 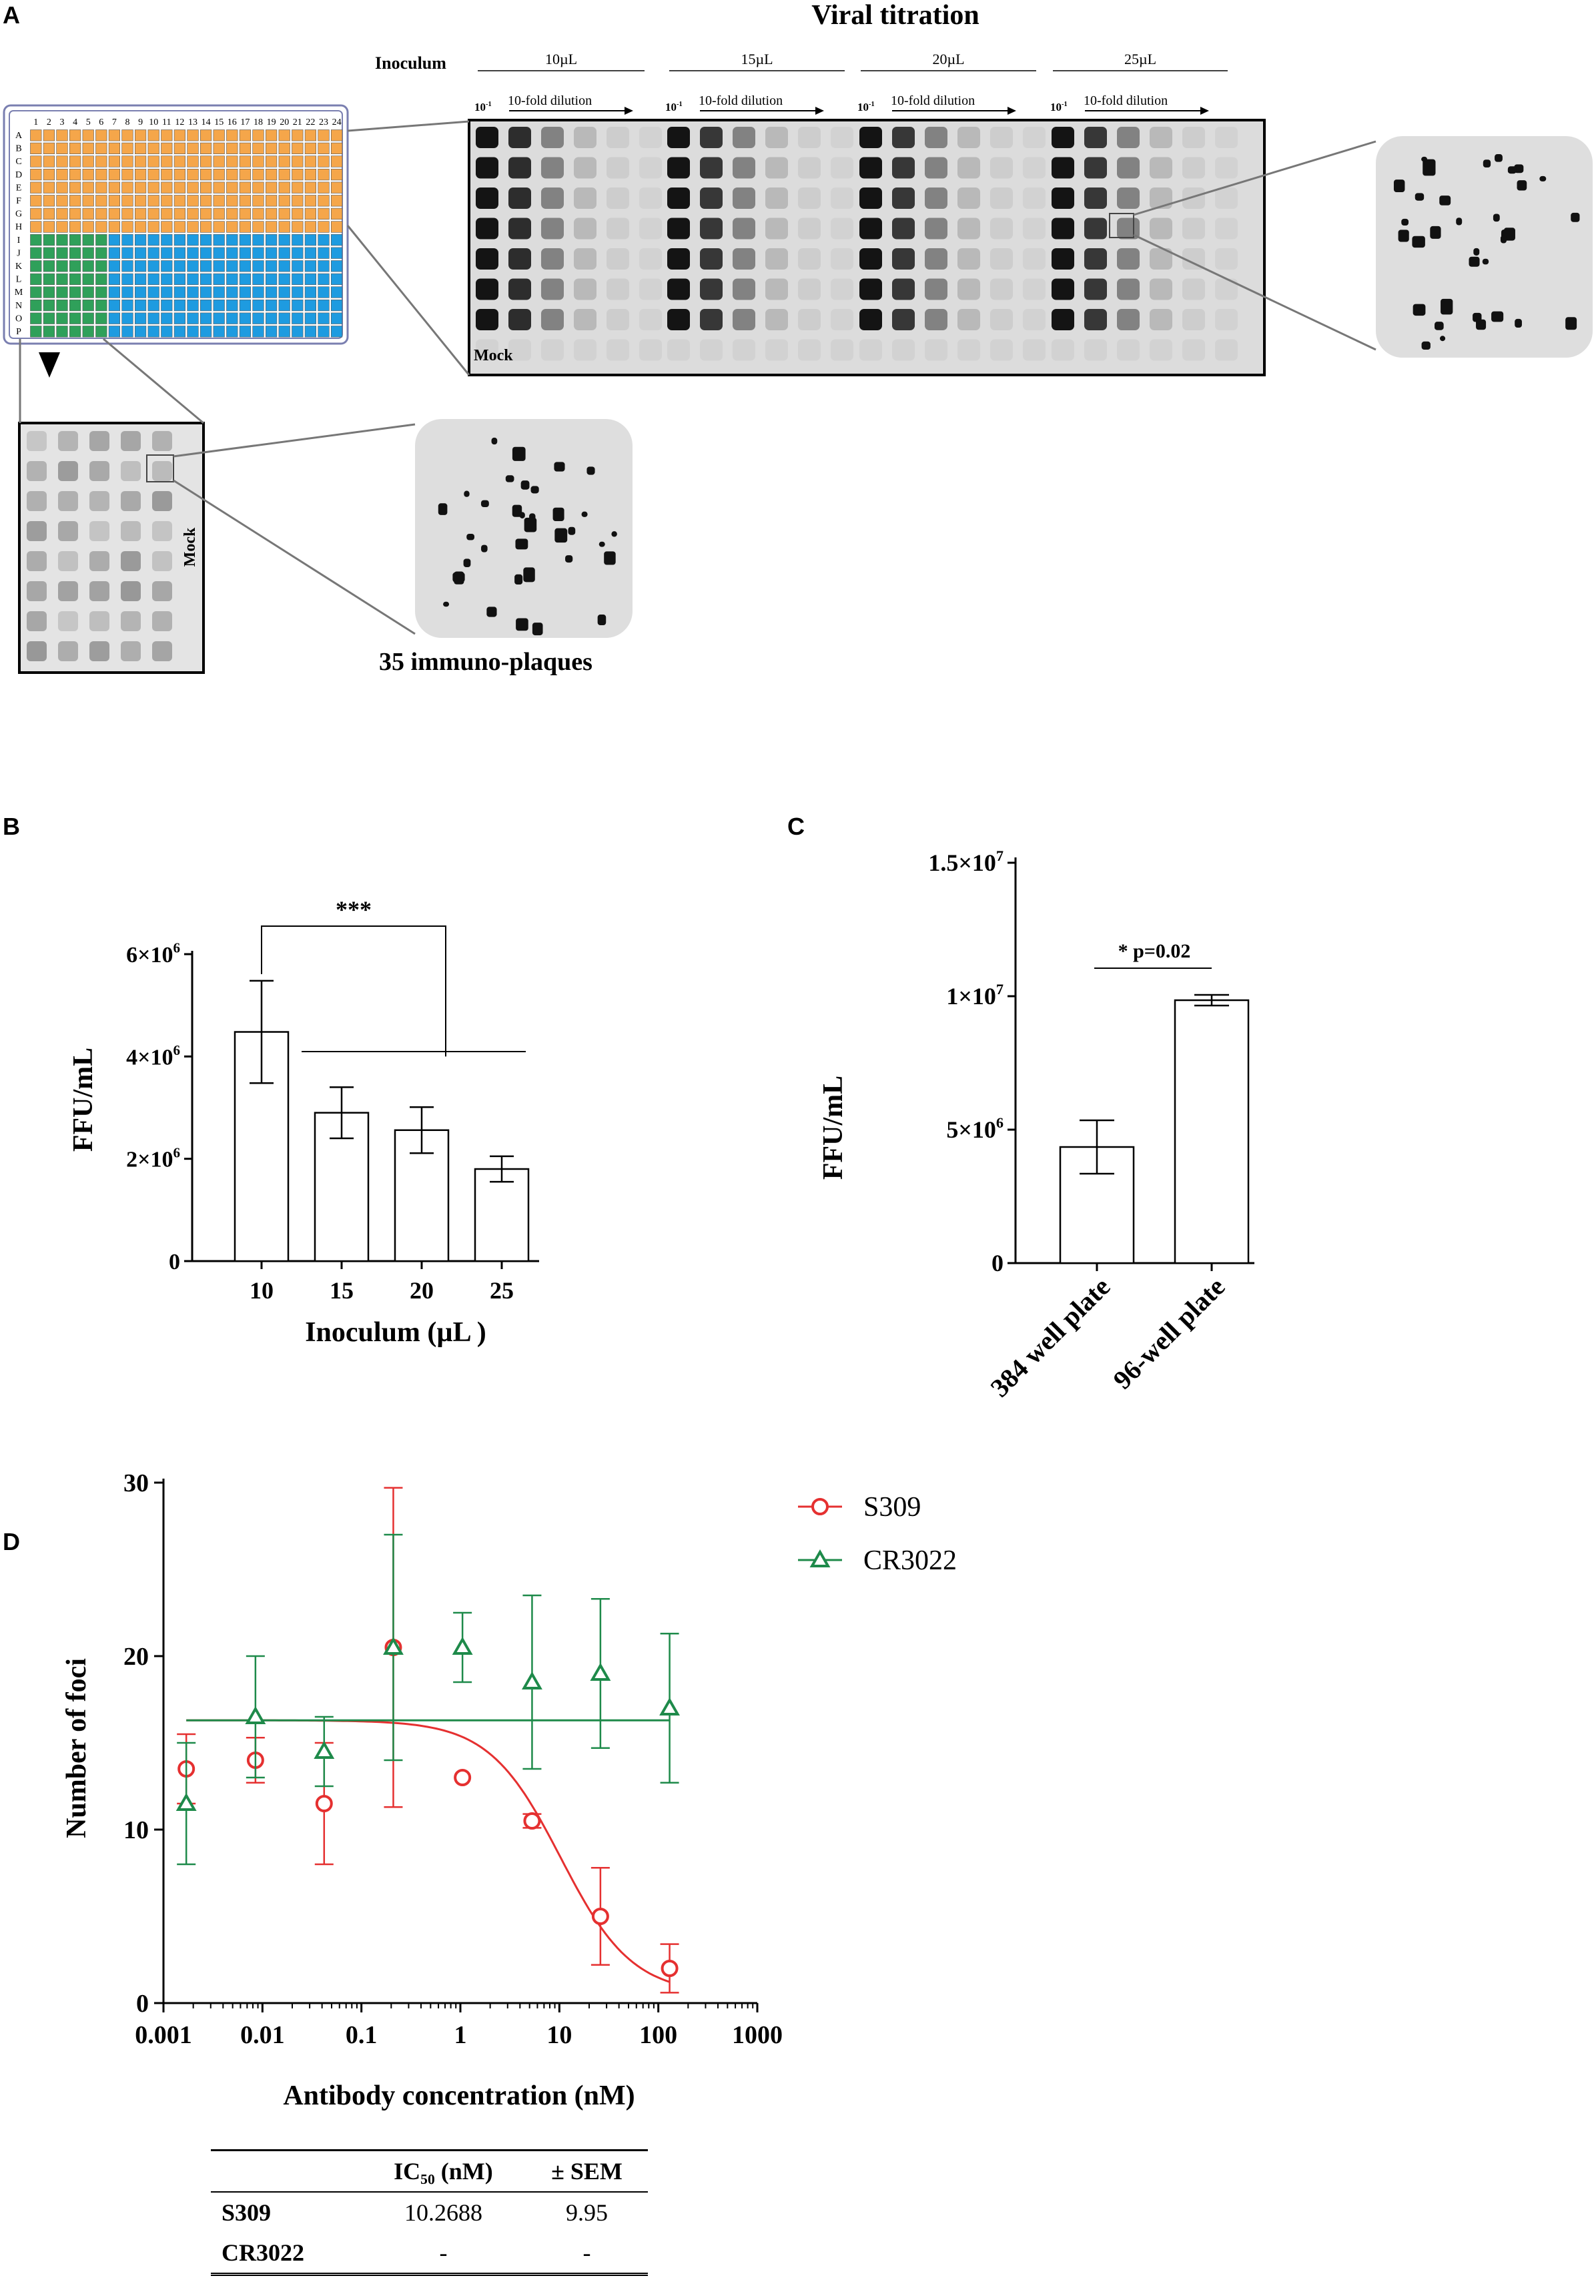 I want to click on plate-column-label: 15, so click(x=219, y=122).